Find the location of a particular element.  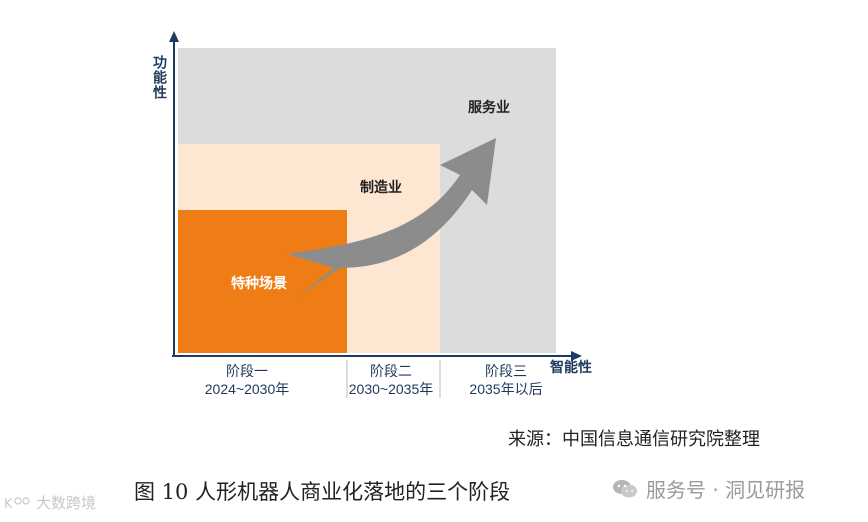

watermark-right-text: 服务号 · 洞见研报 is located at coordinates (726, 490).